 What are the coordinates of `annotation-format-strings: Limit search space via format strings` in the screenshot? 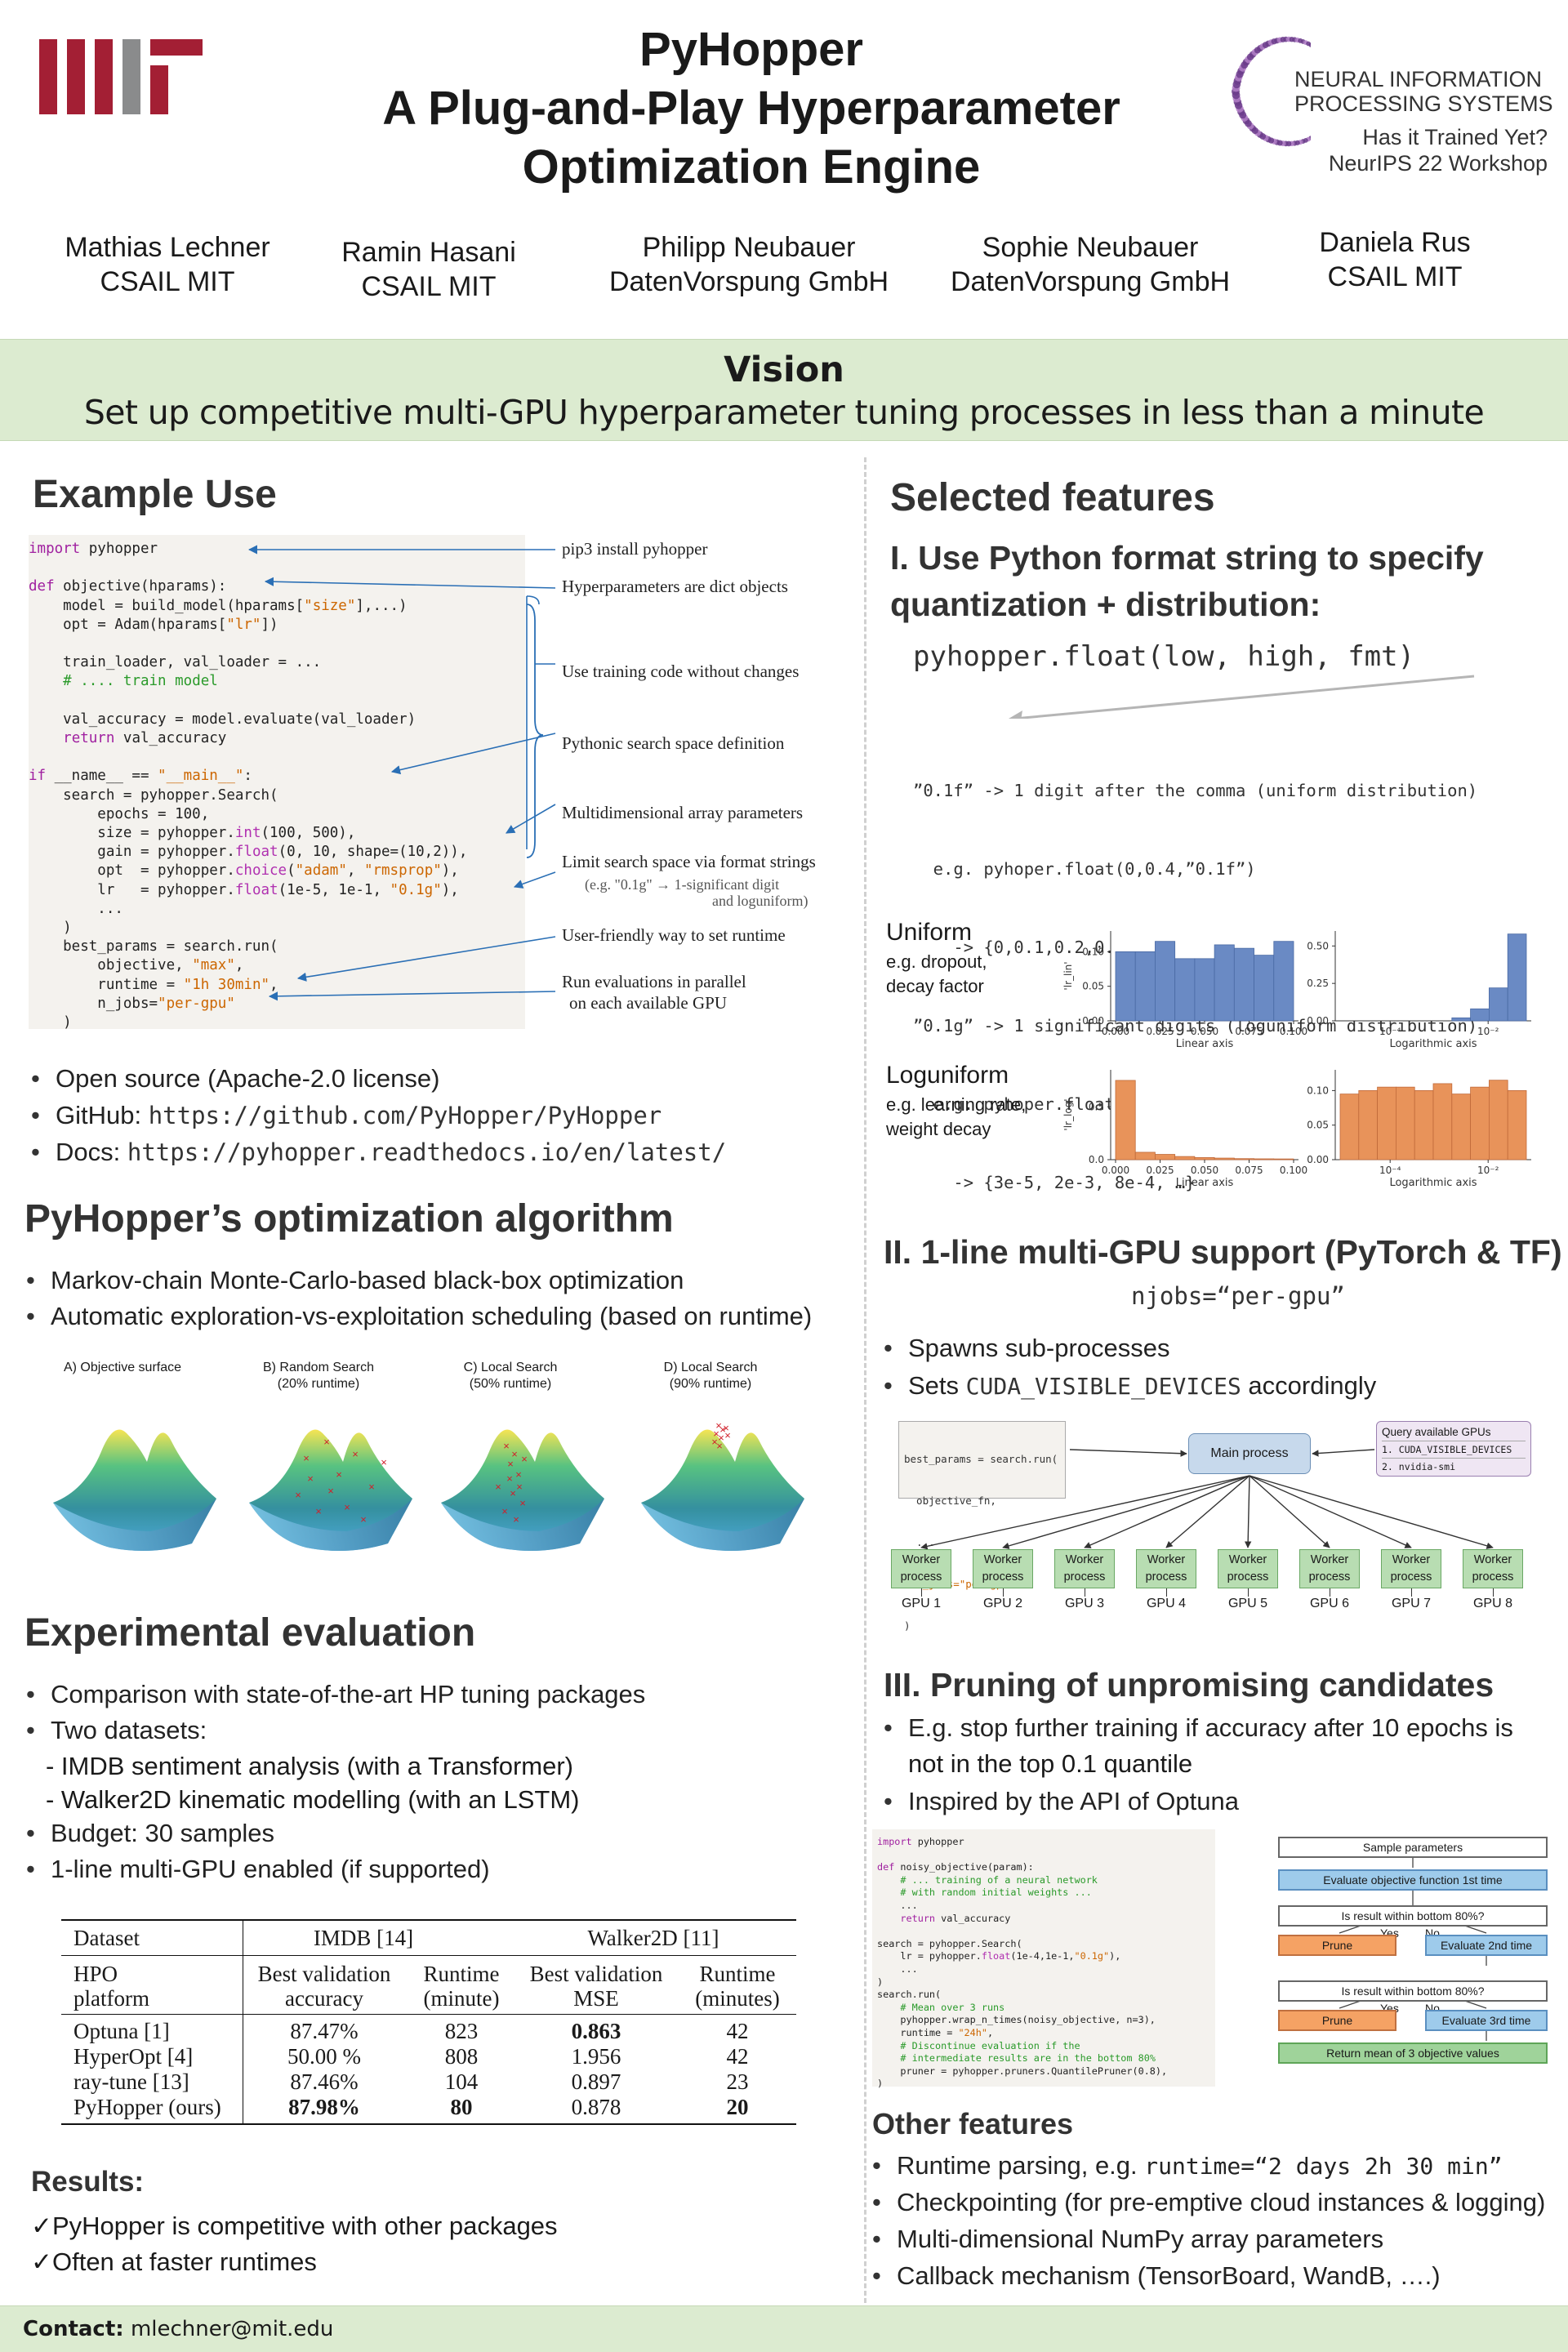 It's located at (689, 861).